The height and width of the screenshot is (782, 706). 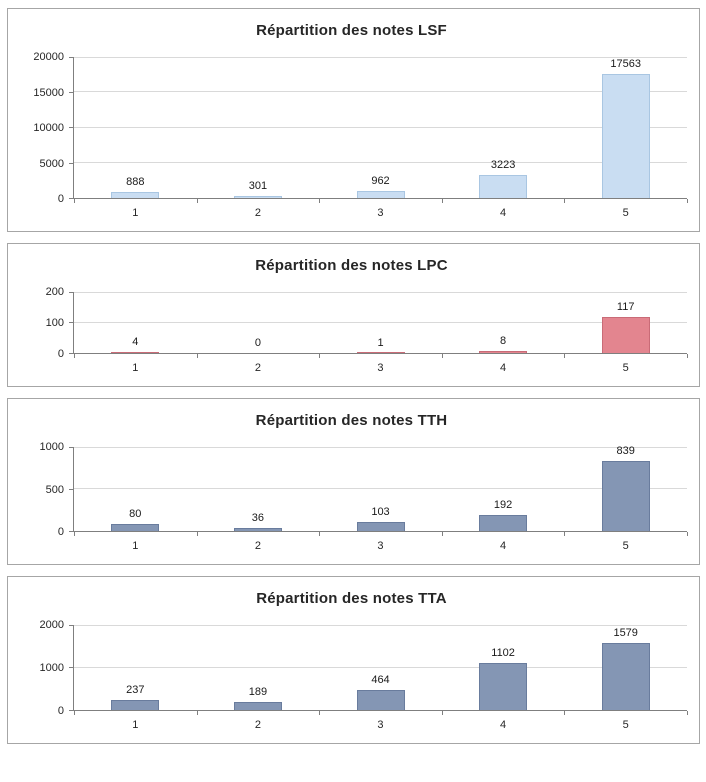 What do you see at coordinates (625, 632) in the screenshot?
I see `bar-value-label: 1579` at bounding box center [625, 632].